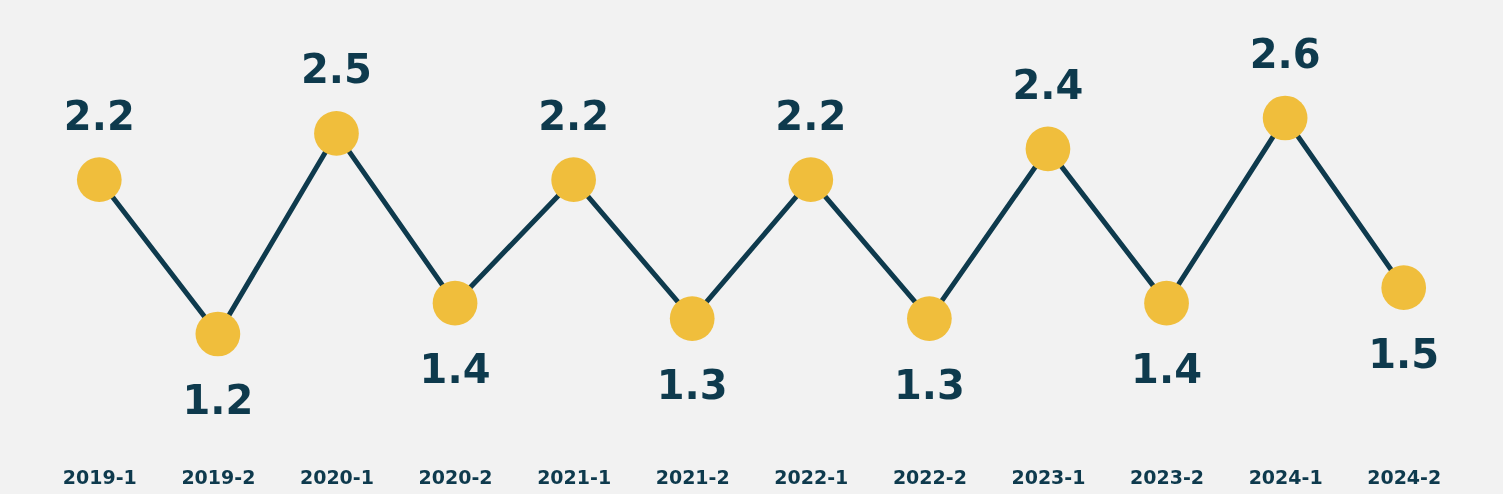  Describe the element at coordinates (692, 476) in the screenshot. I see `x-tick-label: 2021-2` at that location.